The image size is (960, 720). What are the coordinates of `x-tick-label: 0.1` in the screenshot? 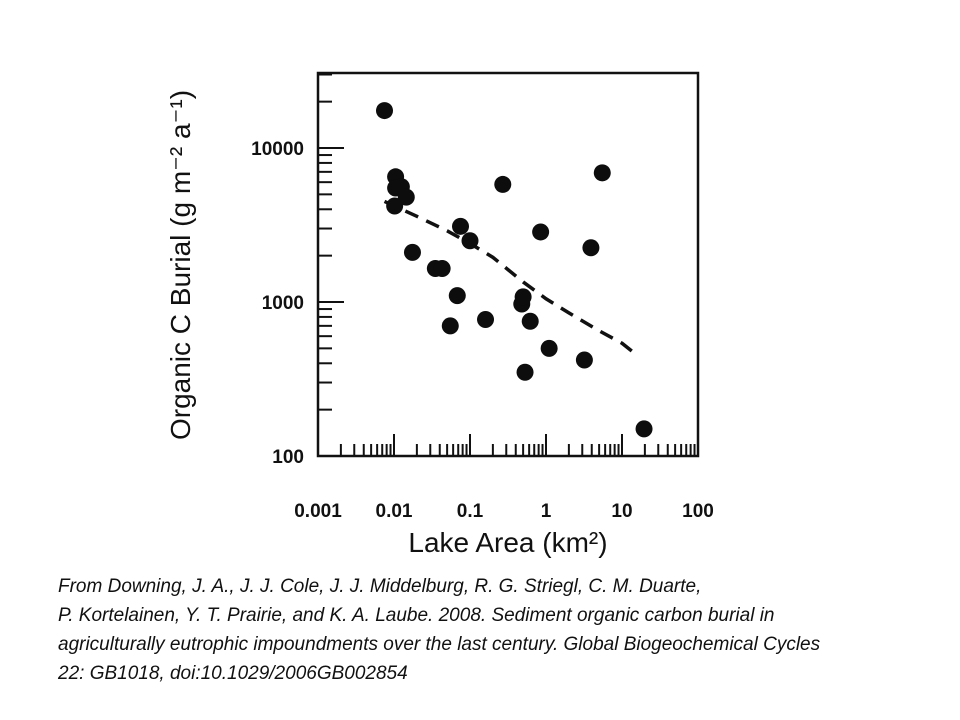 It's located at (470, 511).